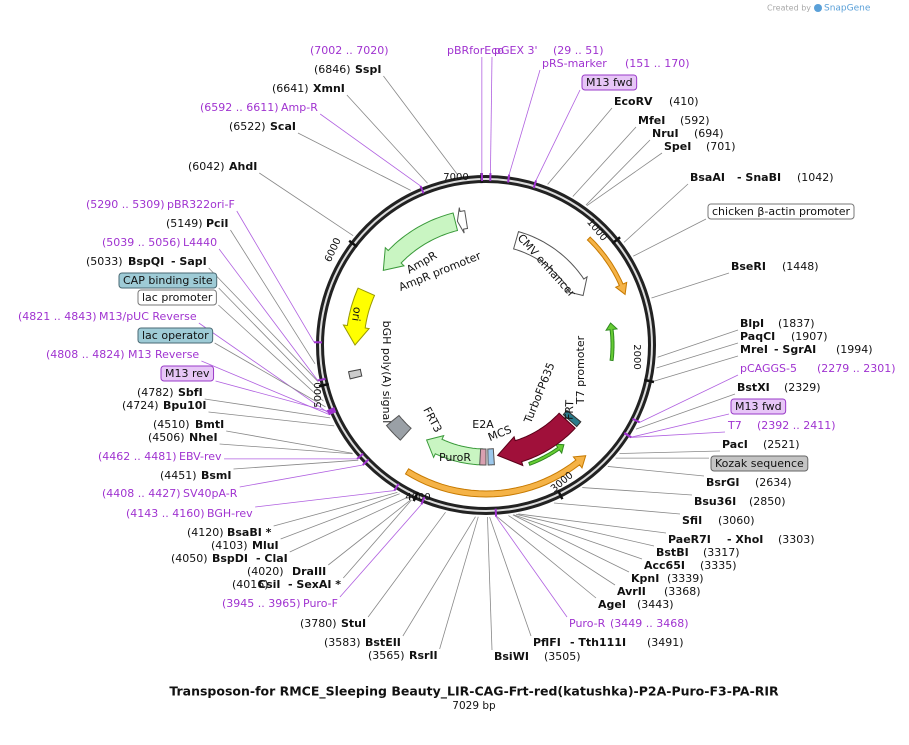 The width and height of the screenshot is (909, 745). I want to click on site-position: (6846), so click(332, 69).